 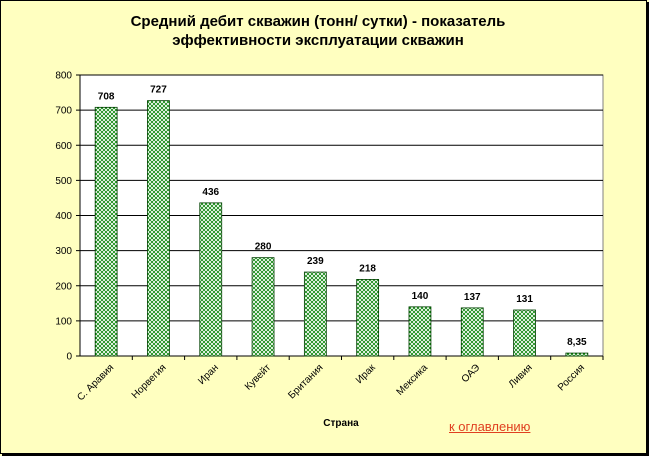 What do you see at coordinates (524, 299) in the screenshot?
I see `data-label: 131` at bounding box center [524, 299].